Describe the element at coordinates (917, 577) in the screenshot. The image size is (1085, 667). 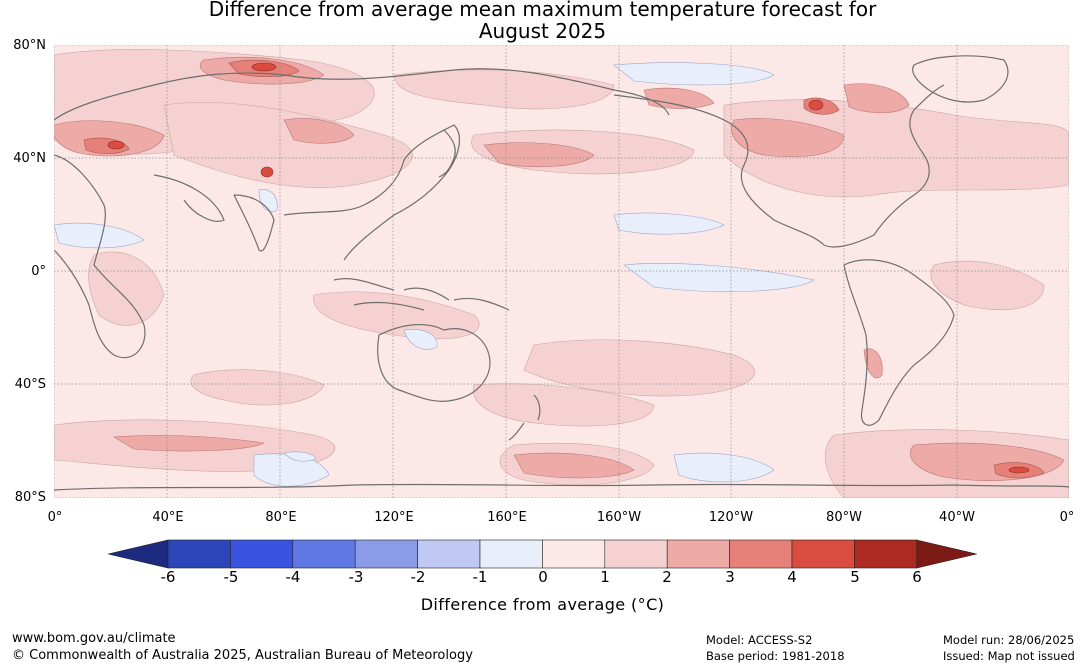
I see `colorbar-tick-6: 6` at that location.